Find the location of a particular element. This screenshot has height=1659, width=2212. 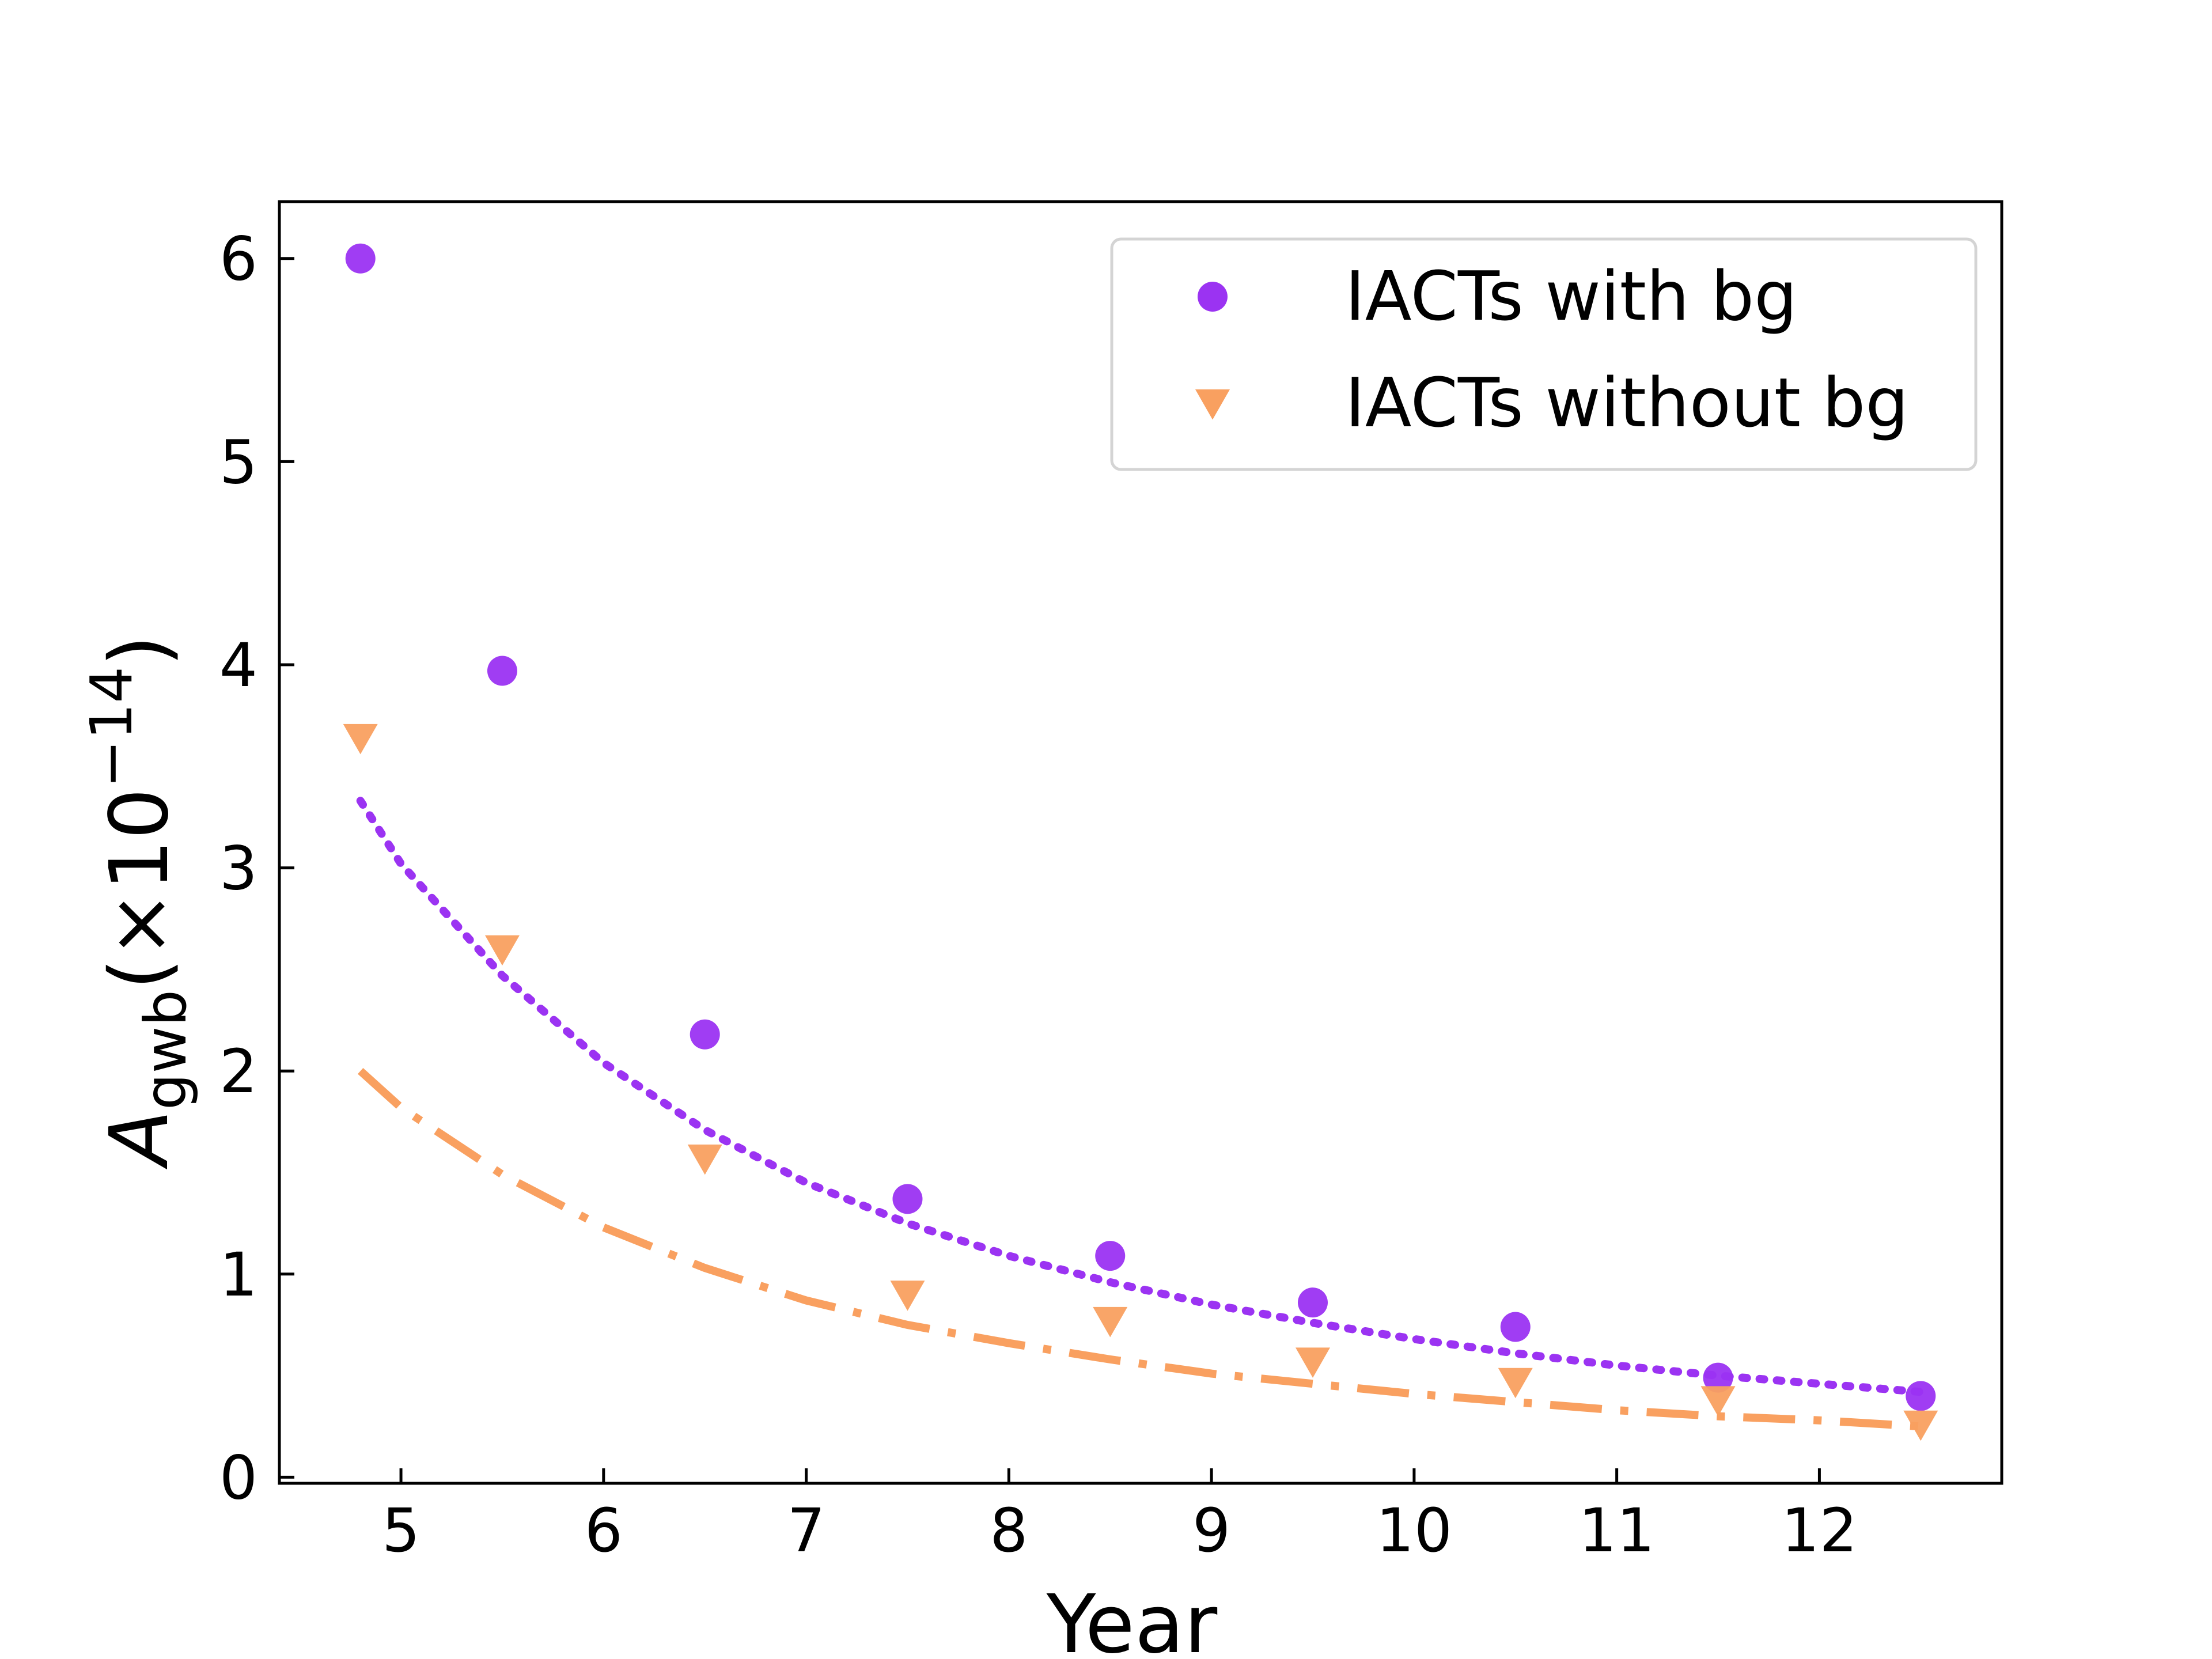

y-tick-label-6: 6 is located at coordinates (238, 259).